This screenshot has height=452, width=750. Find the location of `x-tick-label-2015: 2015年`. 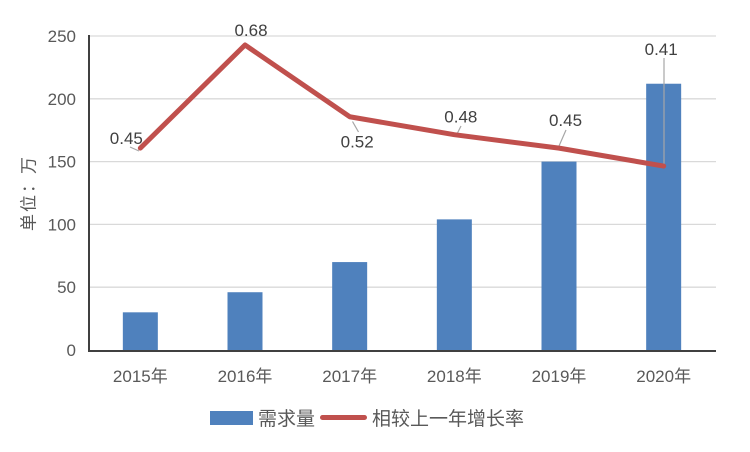

x-tick-label-2015: 2015年 is located at coordinates (140, 376).